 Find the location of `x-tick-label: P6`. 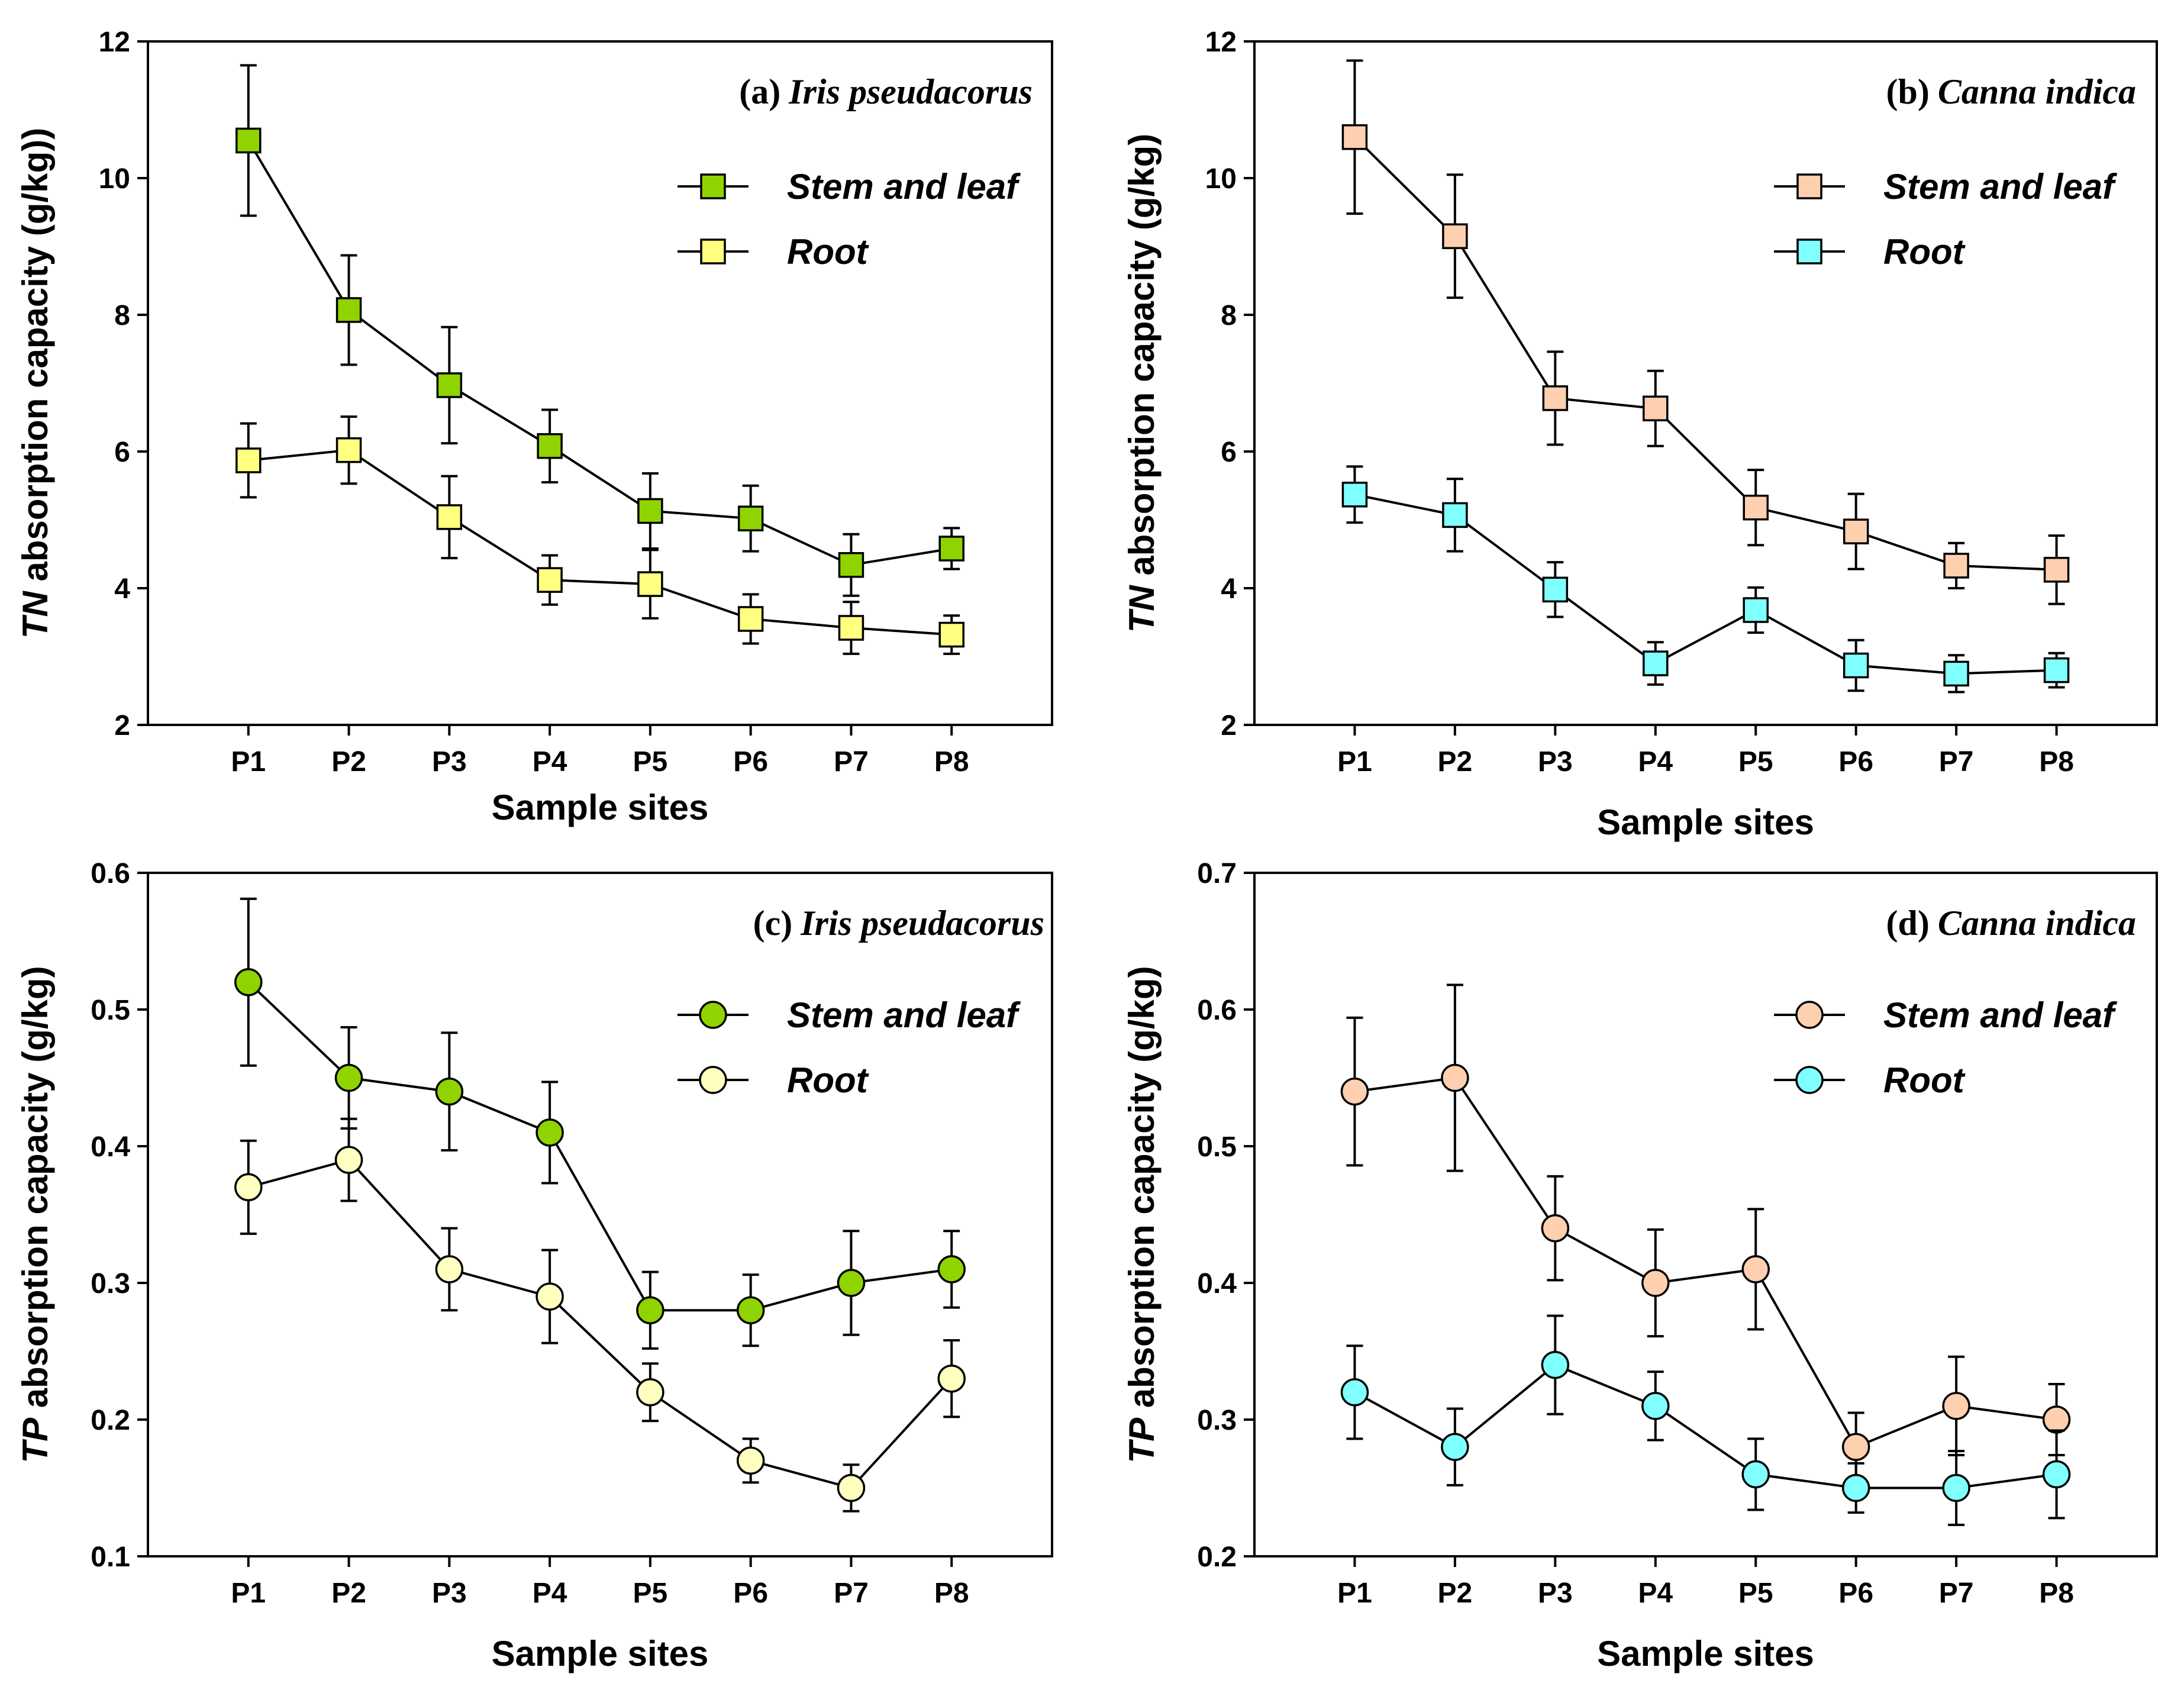

x-tick-label: P6 is located at coordinates (1855, 762).